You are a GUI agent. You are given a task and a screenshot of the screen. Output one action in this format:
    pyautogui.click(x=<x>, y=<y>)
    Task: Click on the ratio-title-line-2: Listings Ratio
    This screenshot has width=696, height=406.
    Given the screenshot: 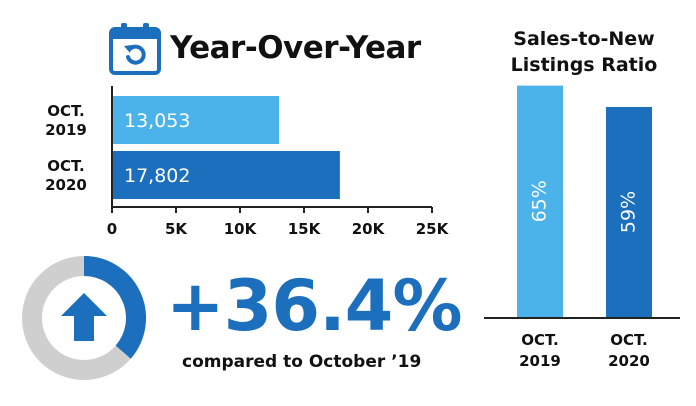 What is the action you would take?
    pyautogui.click(x=584, y=65)
    